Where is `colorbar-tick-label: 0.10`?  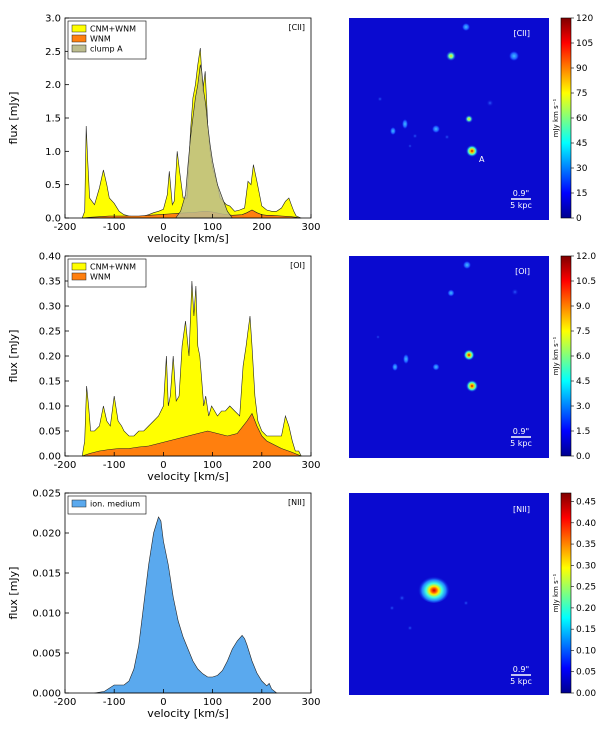 colorbar-tick-label: 0.10 is located at coordinates (586, 651).